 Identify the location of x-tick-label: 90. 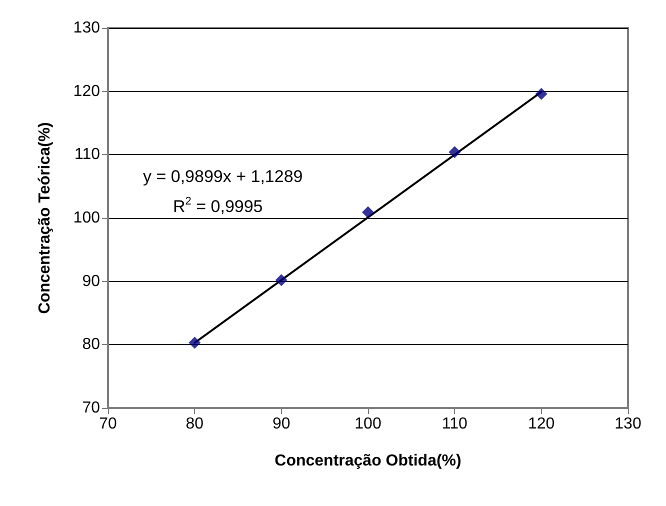
(281, 424).